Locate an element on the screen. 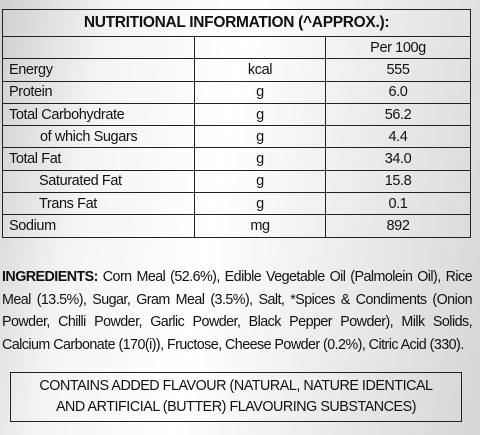 This screenshot has width=480, height=435. table-row: Total Fat g 34.0 is located at coordinates (236, 159).